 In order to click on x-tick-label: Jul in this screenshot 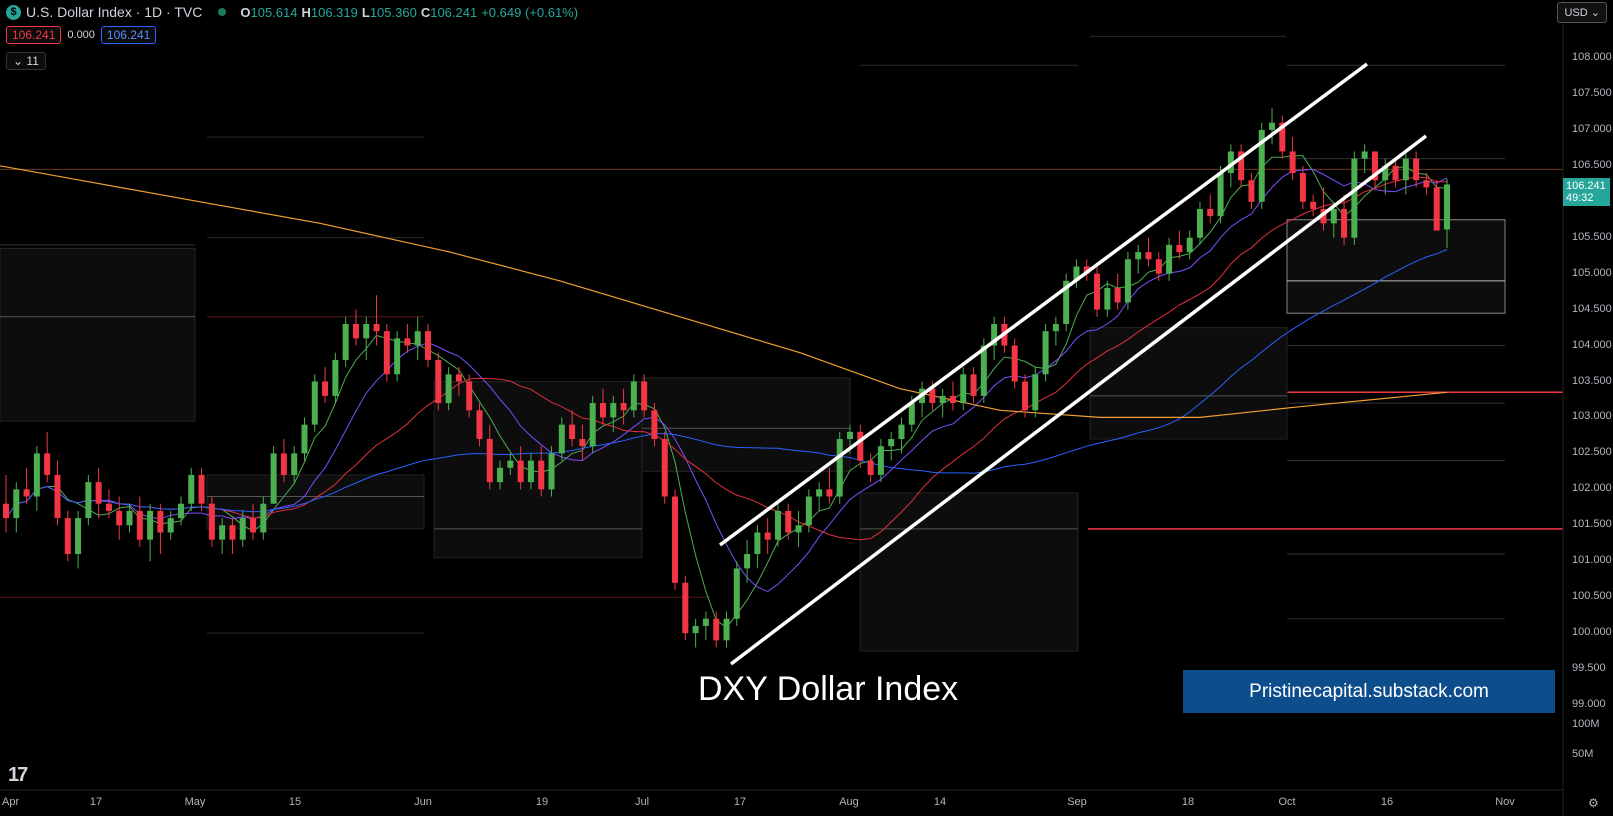, I will do `click(642, 802)`.